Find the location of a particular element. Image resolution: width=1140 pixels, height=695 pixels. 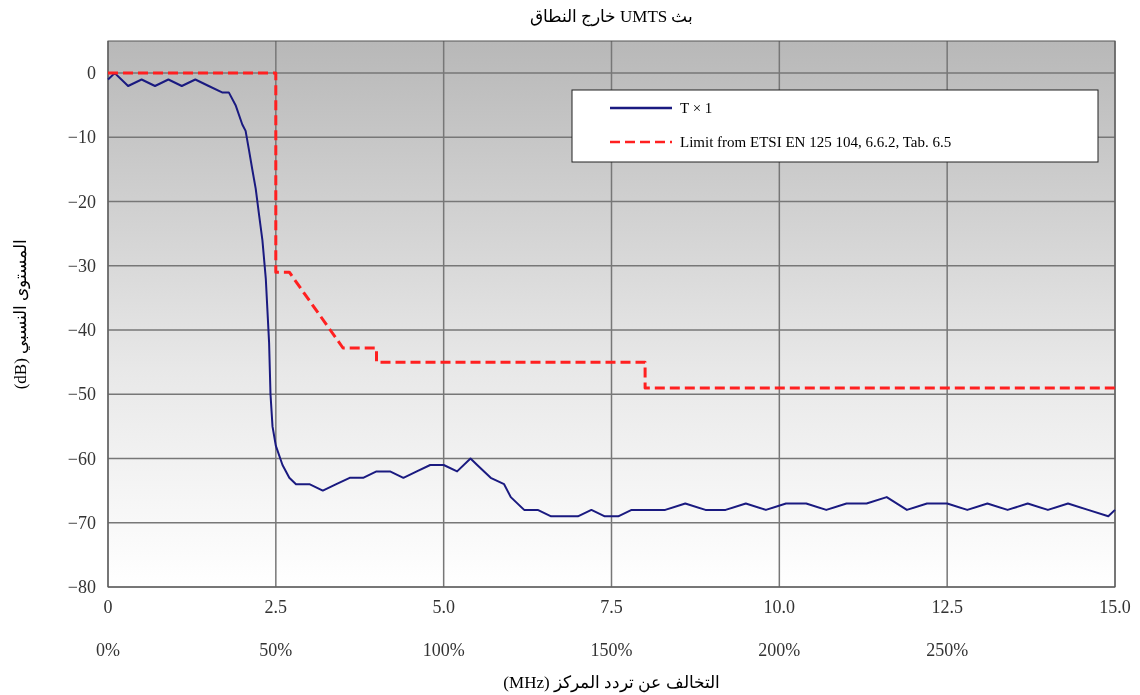

y-tick-label: −50 is located at coordinates (81, 394).